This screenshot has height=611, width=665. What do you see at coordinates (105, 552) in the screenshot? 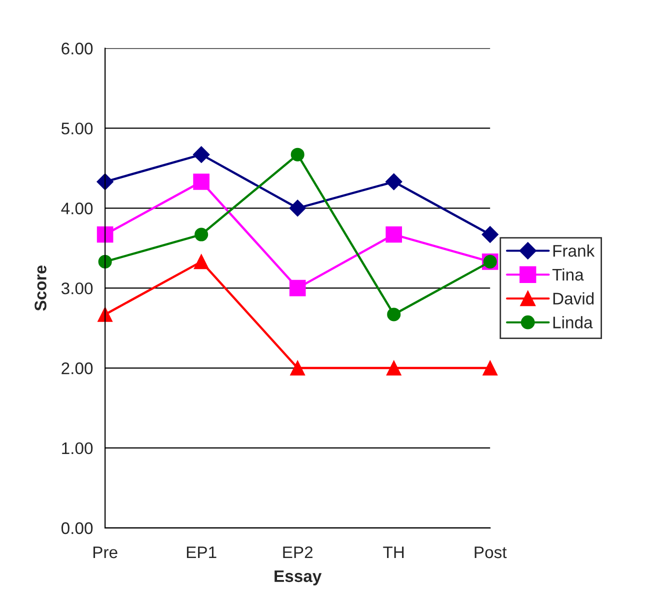
I see `x-tick-label: Pre` at bounding box center [105, 552].